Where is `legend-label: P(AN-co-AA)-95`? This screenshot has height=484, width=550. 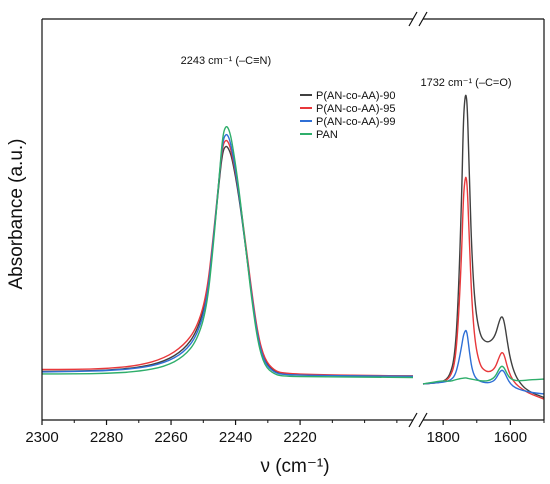 legend-label: P(AN-co-AA)-95 is located at coordinates (355, 109).